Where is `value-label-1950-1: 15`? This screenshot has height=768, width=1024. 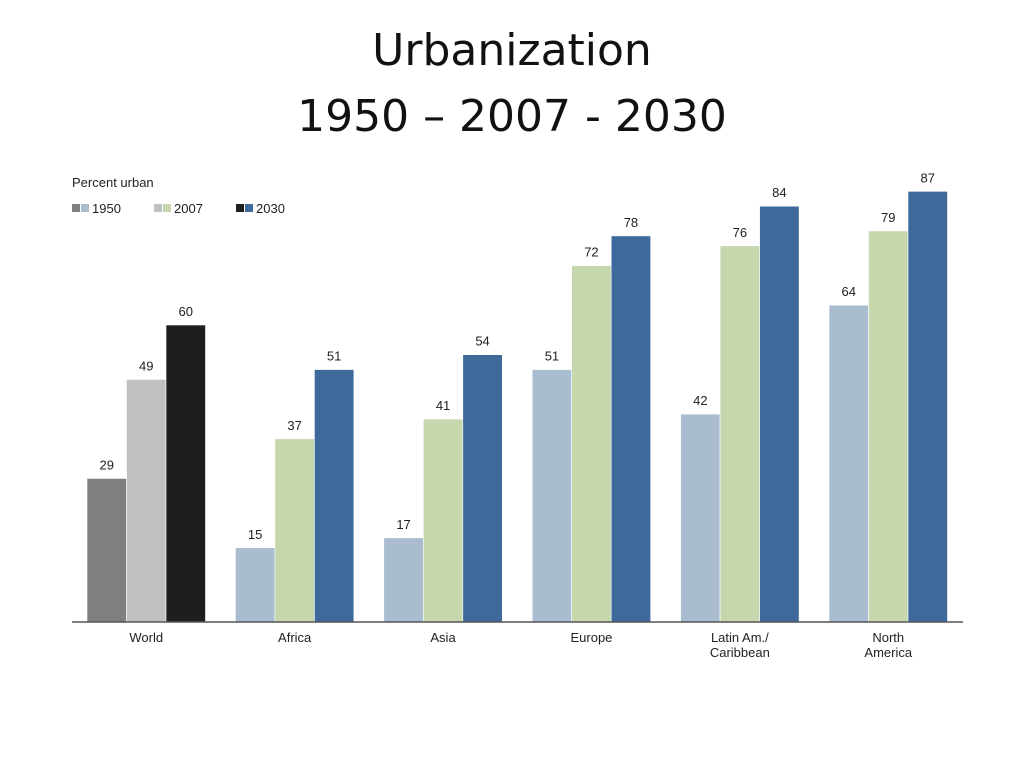 value-label-1950-1: 15 is located at coordinates (255, 534).